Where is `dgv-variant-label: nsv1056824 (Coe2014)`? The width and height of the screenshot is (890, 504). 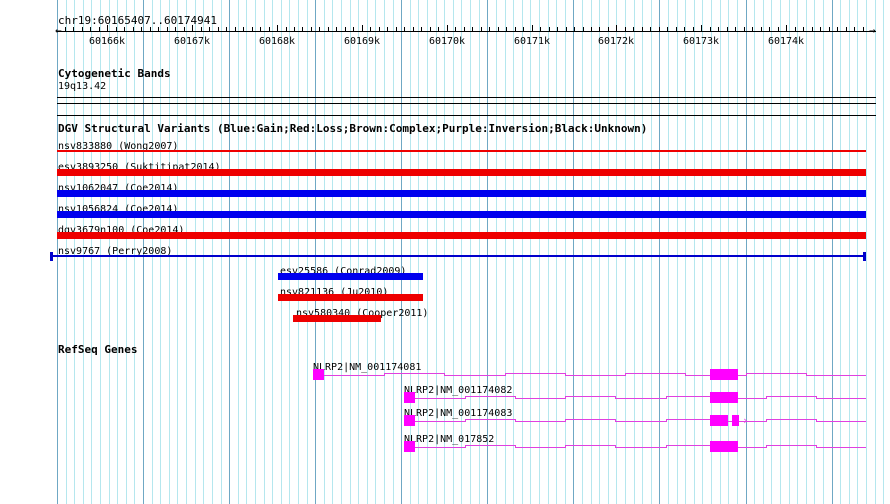 dgv-variant-label: nsv1056824 (Coe2014) is located at coordinates (118, 209).